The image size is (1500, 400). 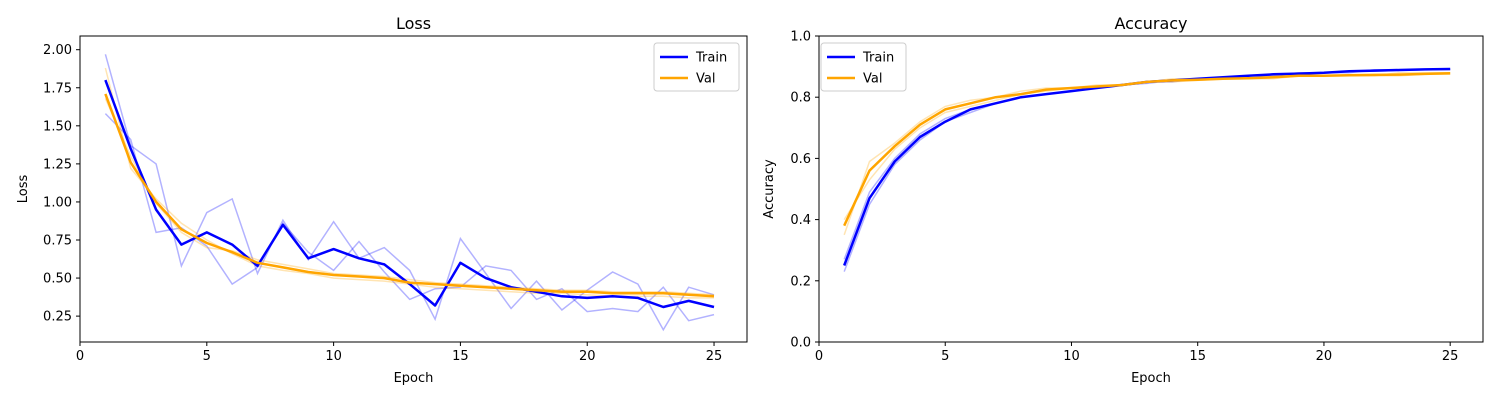 What do you see at coordinates (57, 279) in the screenshot?
I see `y-tick-label: 0.50` at bounding box center [57, 279].